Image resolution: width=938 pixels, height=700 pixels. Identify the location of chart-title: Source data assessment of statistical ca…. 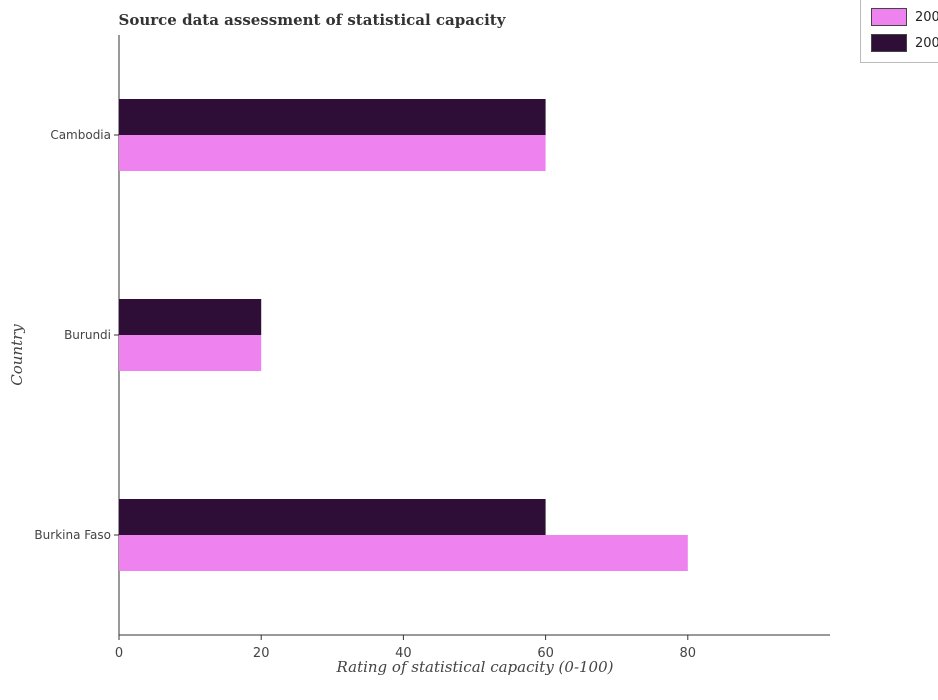
(313, 20).